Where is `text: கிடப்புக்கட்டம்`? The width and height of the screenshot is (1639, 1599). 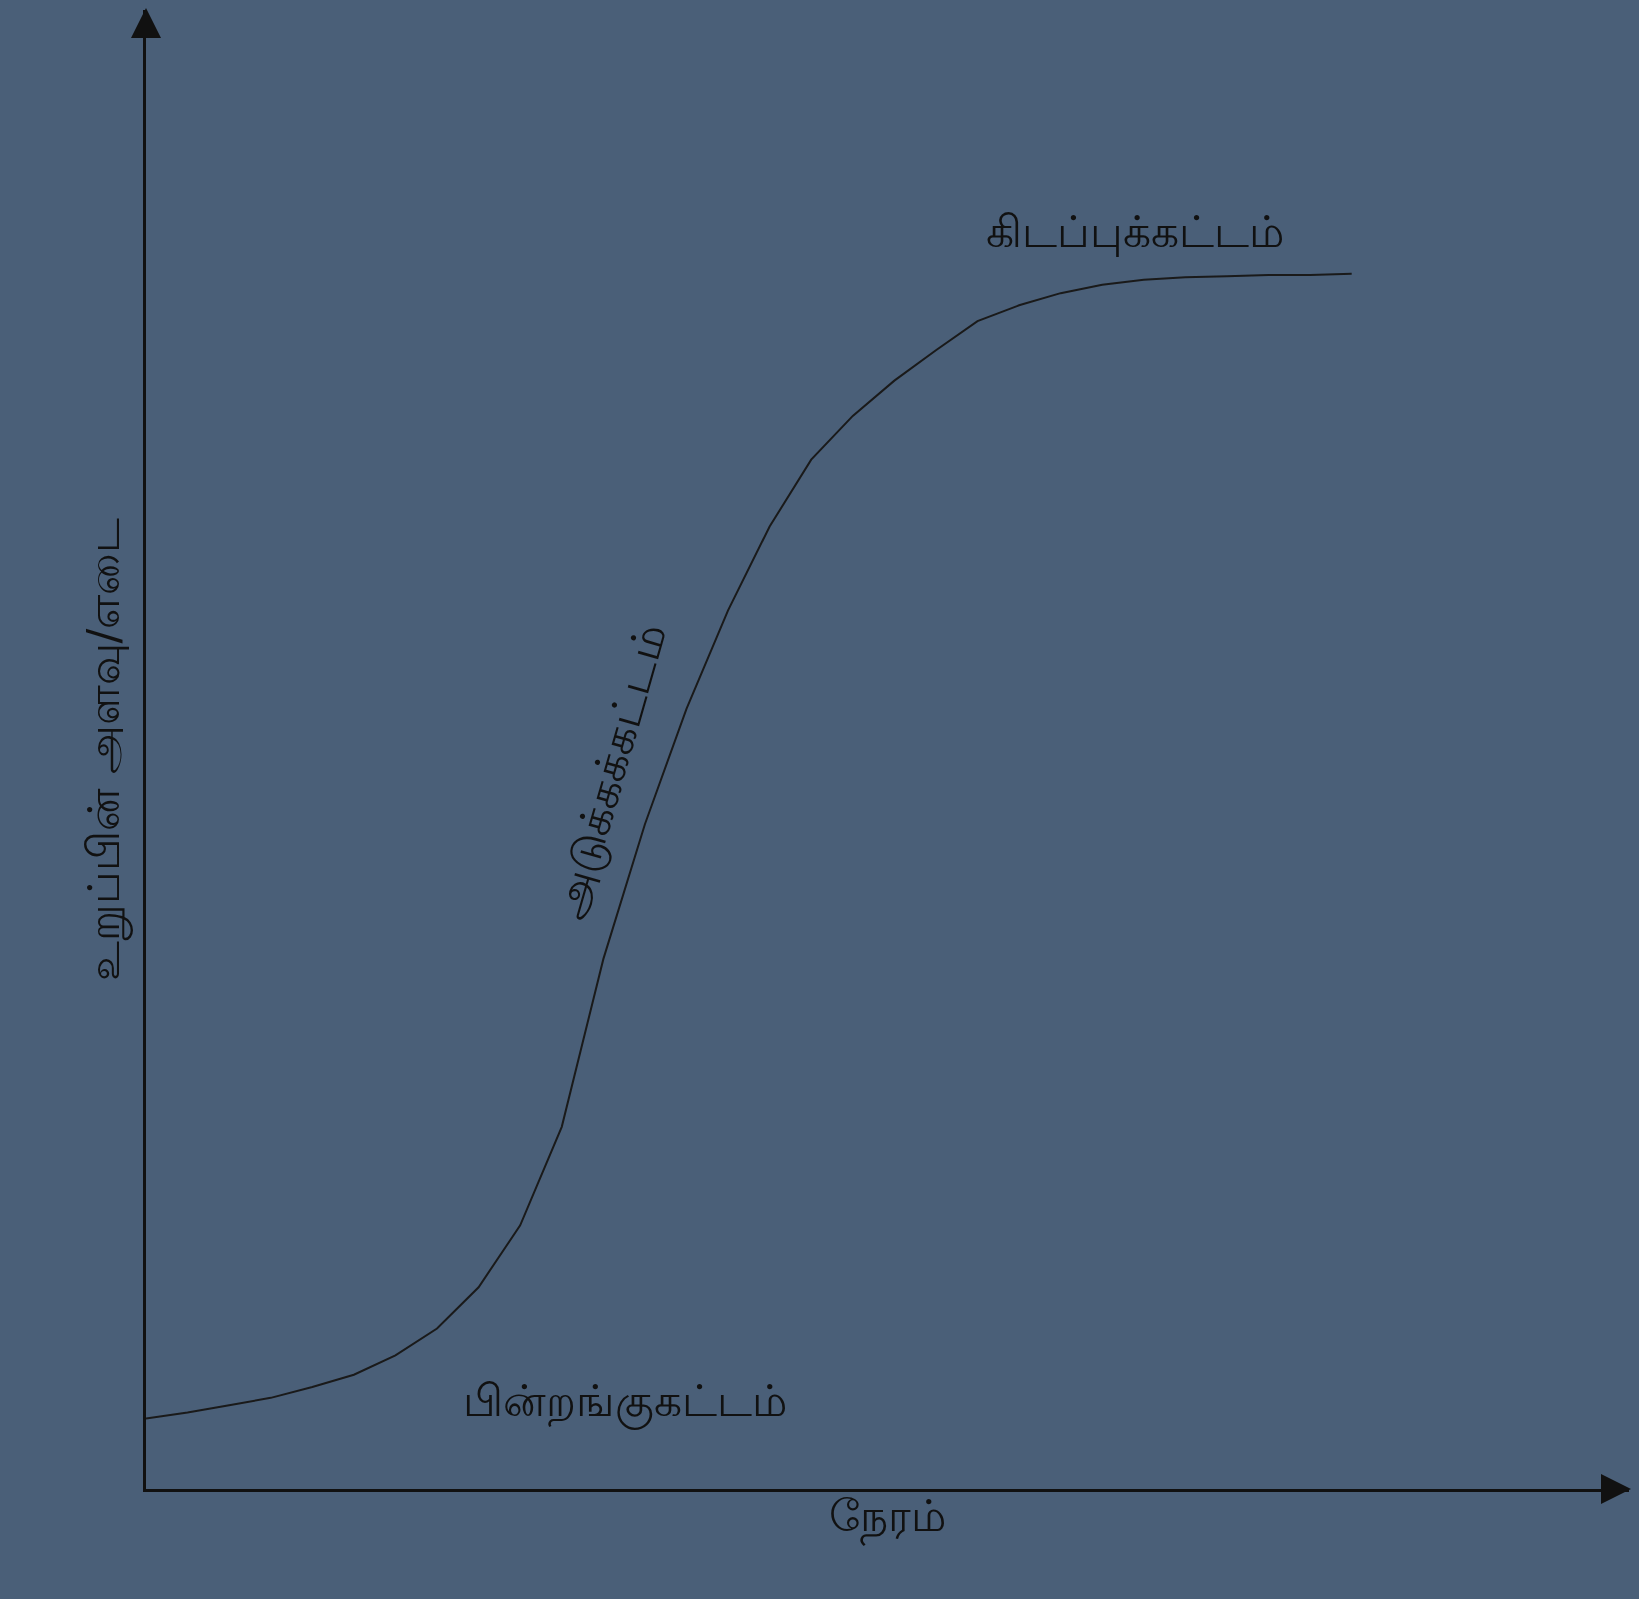
text: கிடப்புக்கட்டம் is located at coordinates (1135, 231).